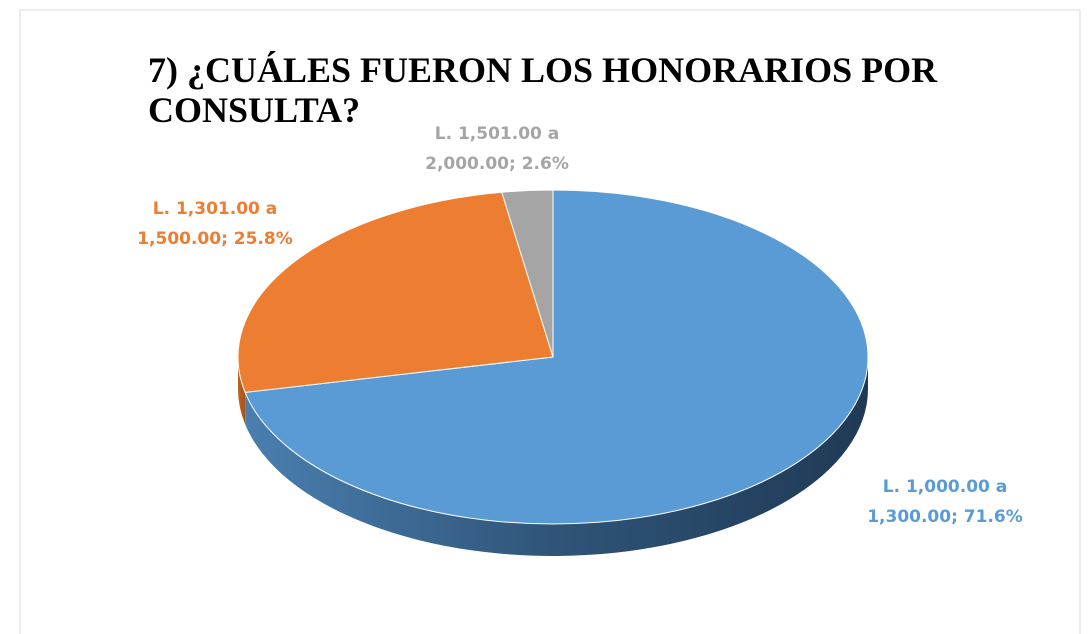 This screenshot has width=1092, height=634. Describe the element at coordinates (945, 502) in the screenshot. I see `data-label: L. 1,000.00 a 1,300.00; 71.6%` at that location.